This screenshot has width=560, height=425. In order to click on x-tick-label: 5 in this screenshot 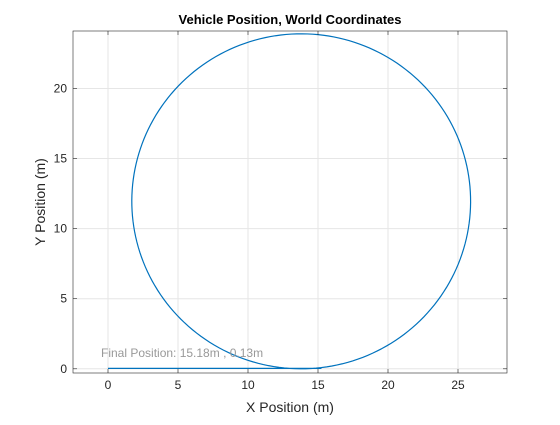, I will do `click(178, 385)`.